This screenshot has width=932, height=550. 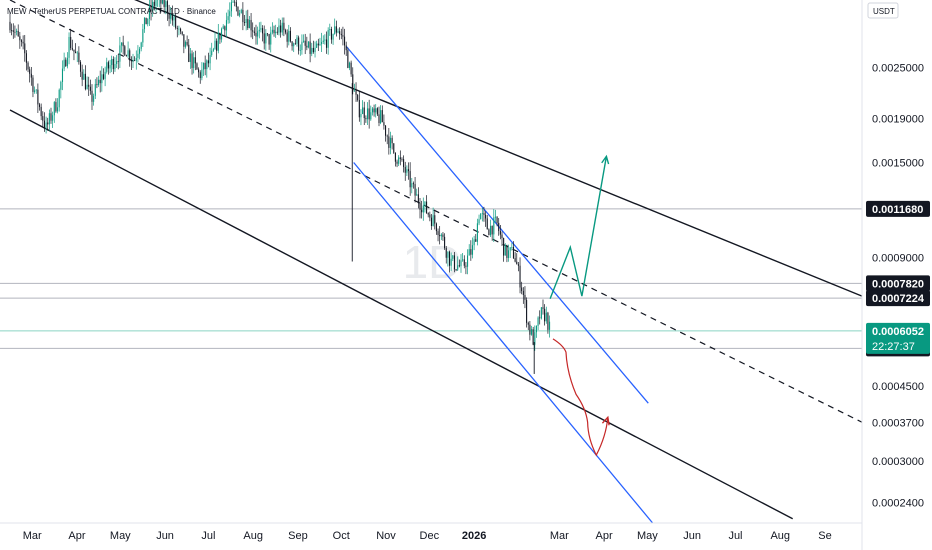 What do you see at coordinates (605, 159) in the screenshot?
I see `bullish-arrow-head` at bounding box center [605, 159].